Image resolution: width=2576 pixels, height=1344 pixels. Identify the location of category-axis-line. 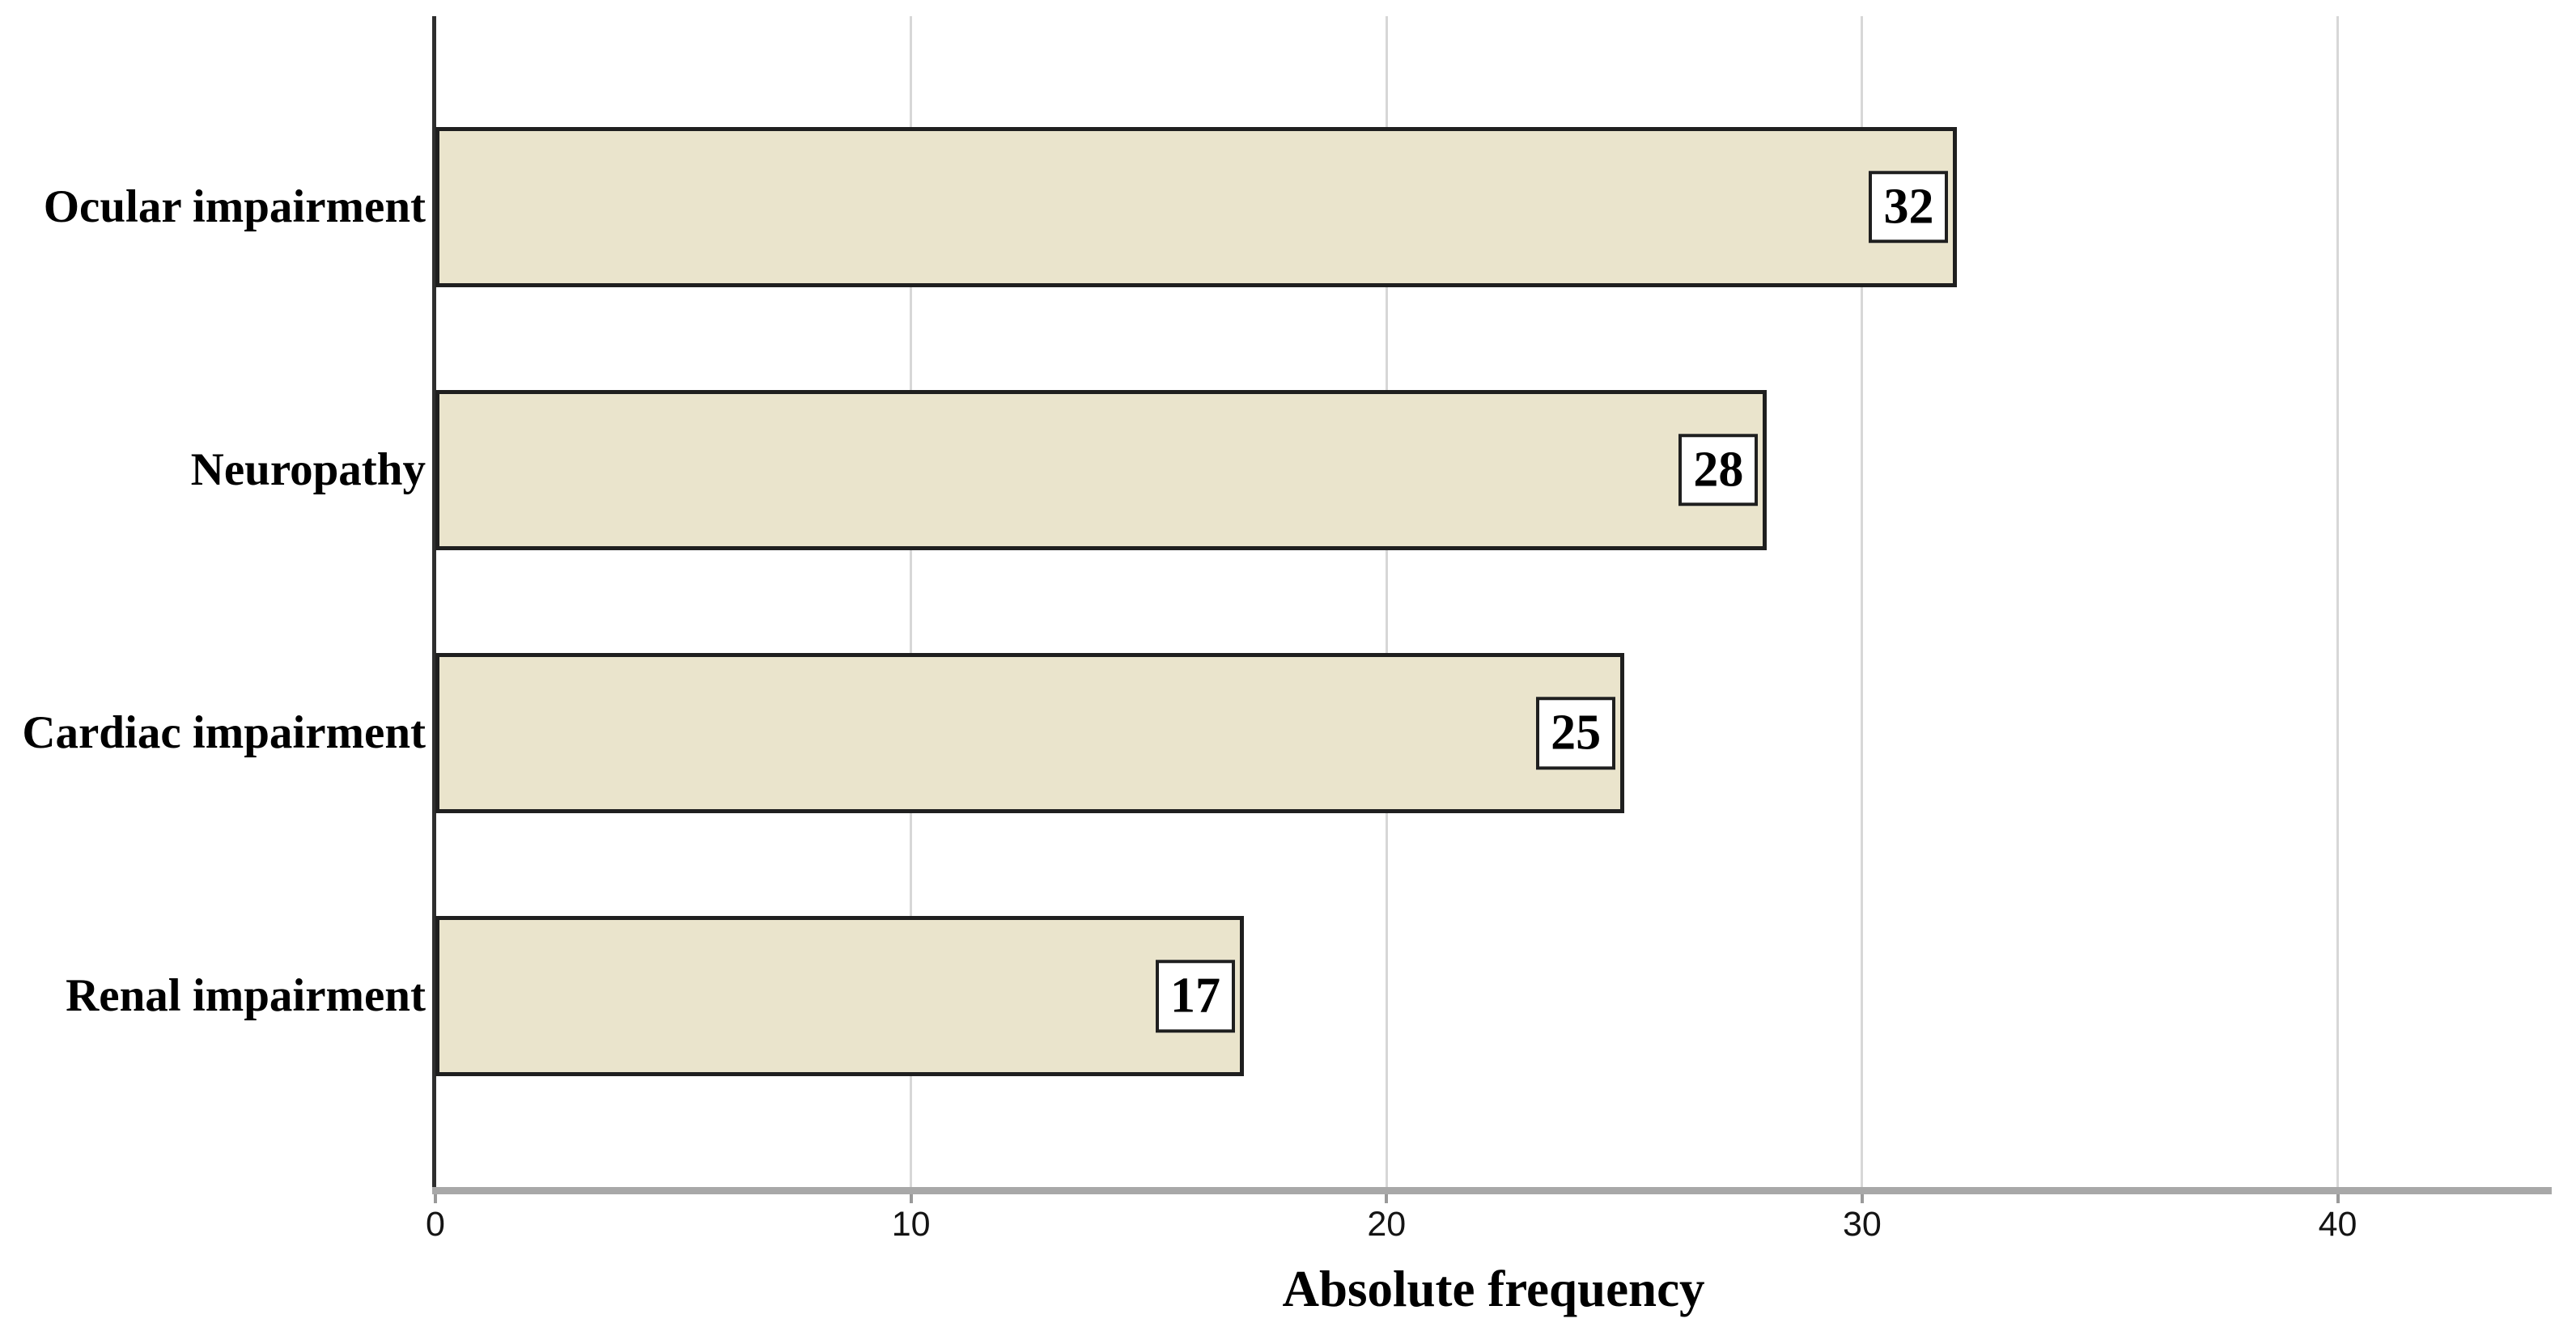
(434, 602).